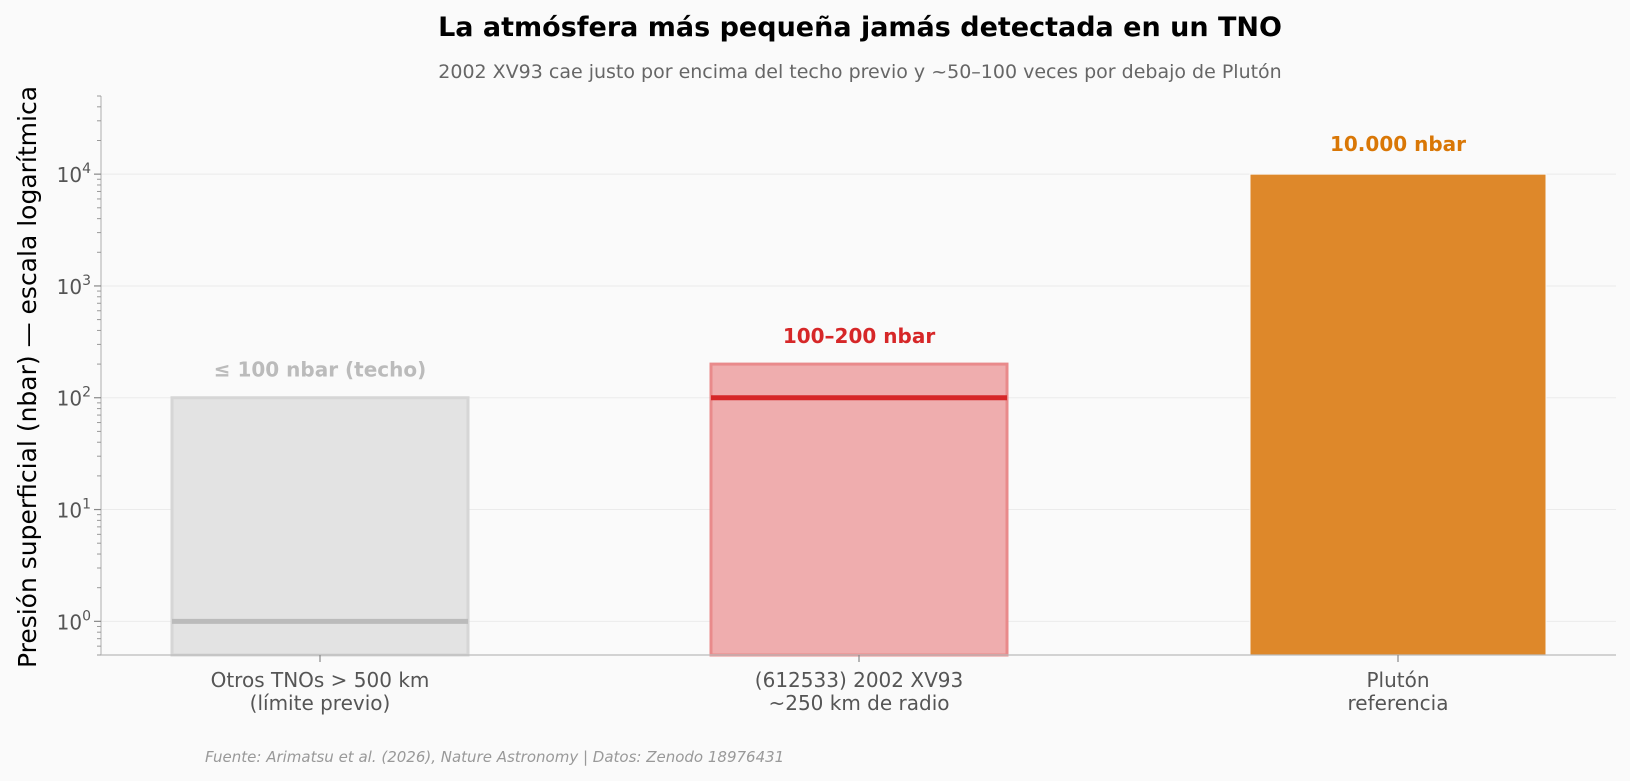 The width and height of the screenshot is (1630, 781). I want to click on bar-value, so click(1398, 414).